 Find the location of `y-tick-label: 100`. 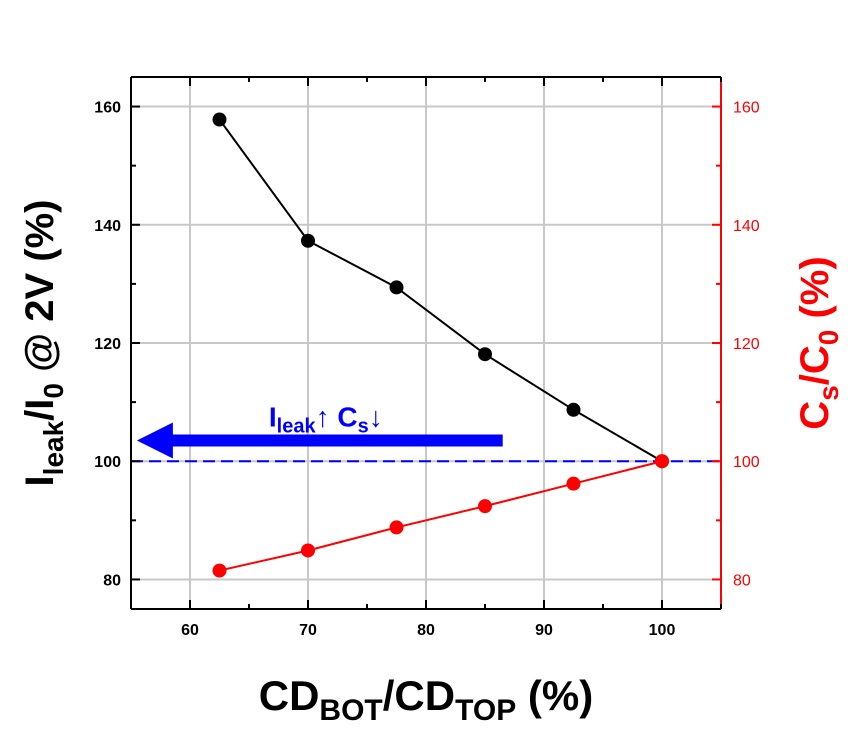

y-tick-label: 100 is located at coordinates (107, 462).